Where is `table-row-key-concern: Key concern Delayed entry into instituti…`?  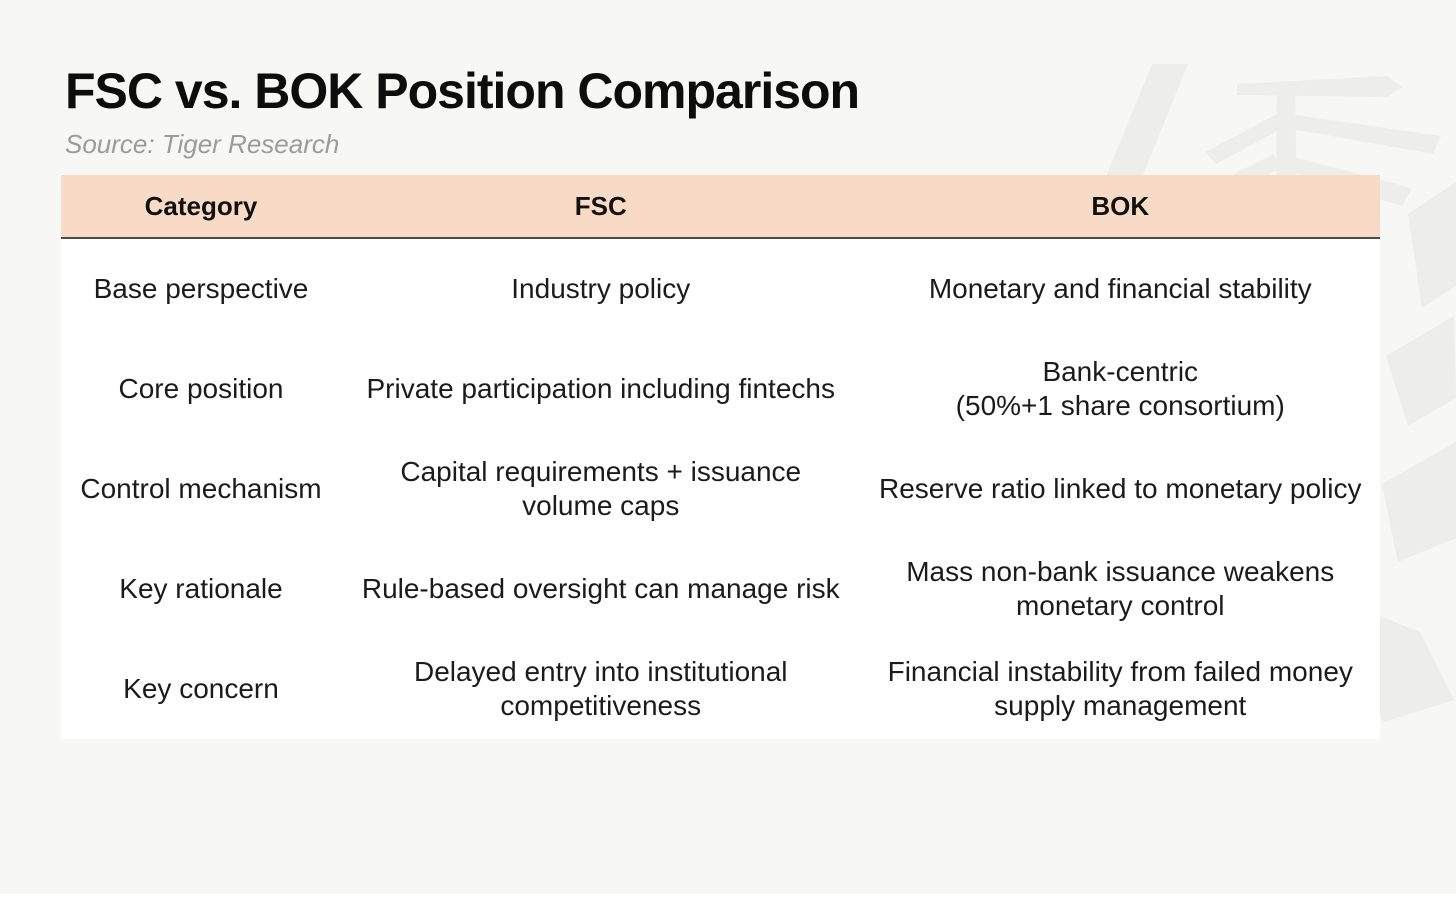
table-row-key-concern: Key concern Delayed entry into instituti… is located at coordinates (720, 689).